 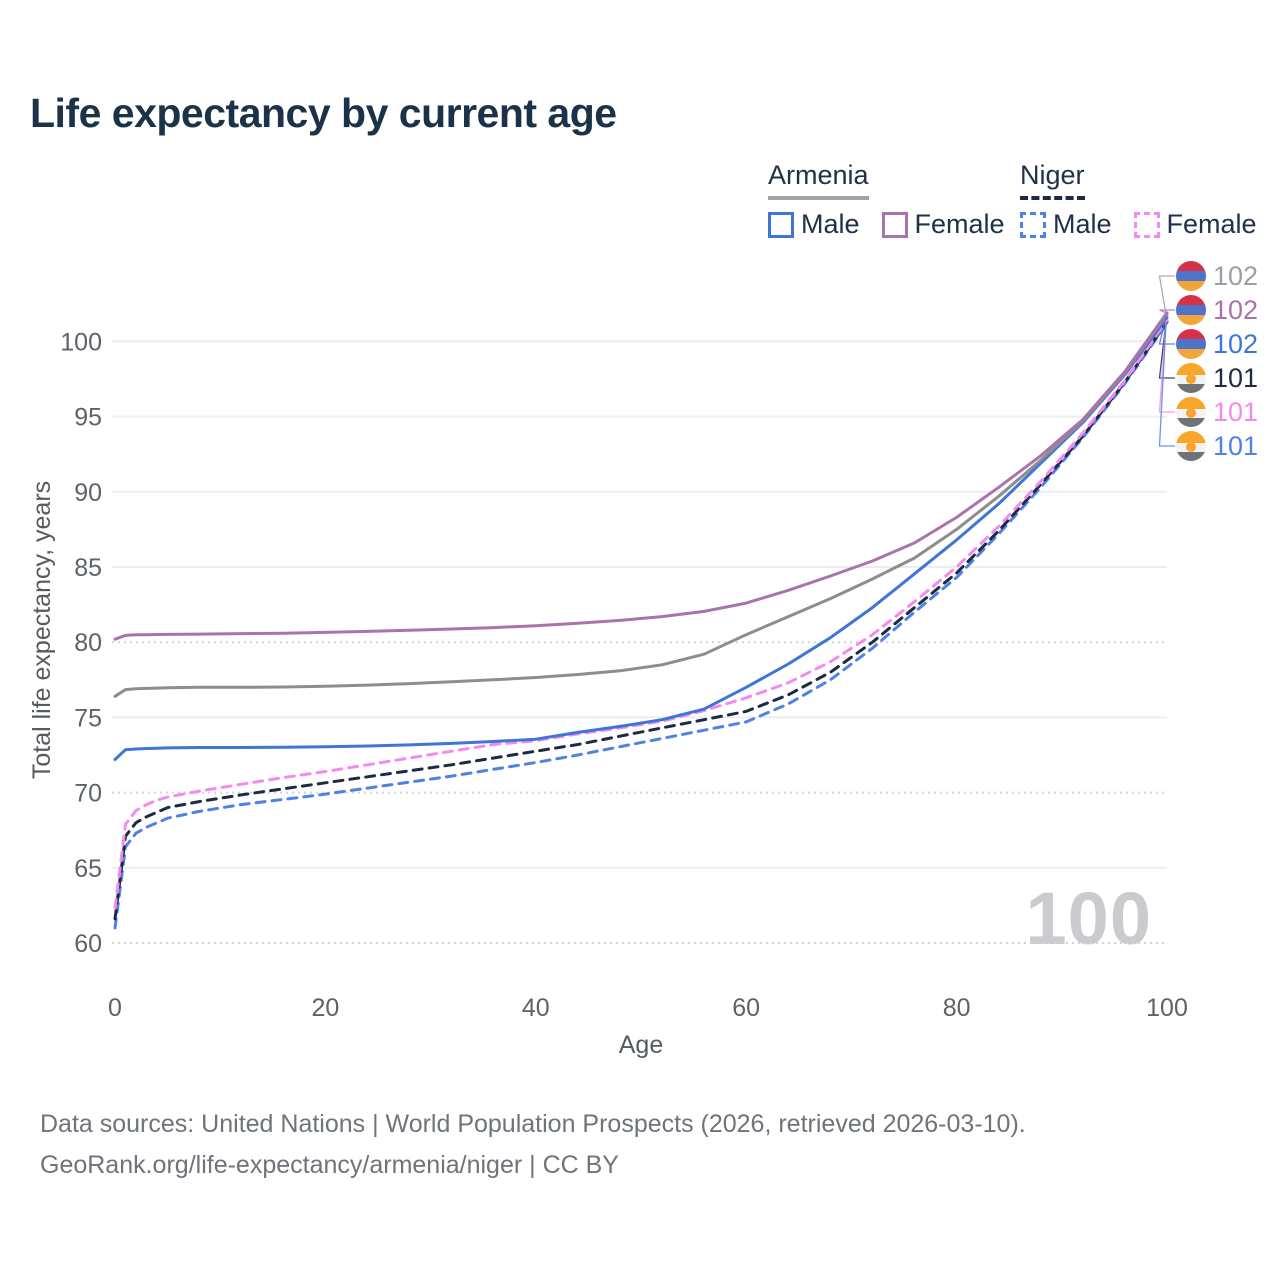 What do you see at coordinates (1167, 1008) in the screenshot?
I see `x-tick-100: 100` at bounding box center [1167, 1008].